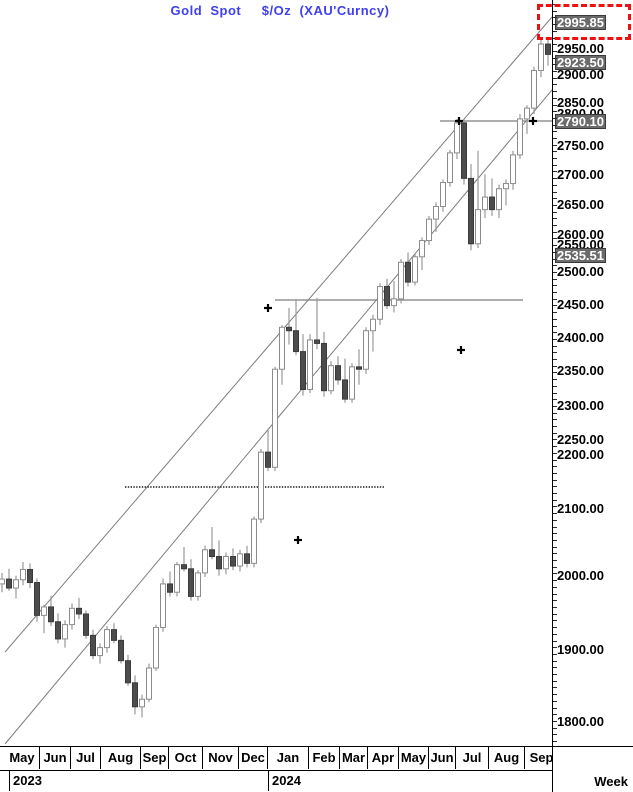 This screenshot has width=633, height=792. I want to click on year-label: 2023, so click(25, 781).